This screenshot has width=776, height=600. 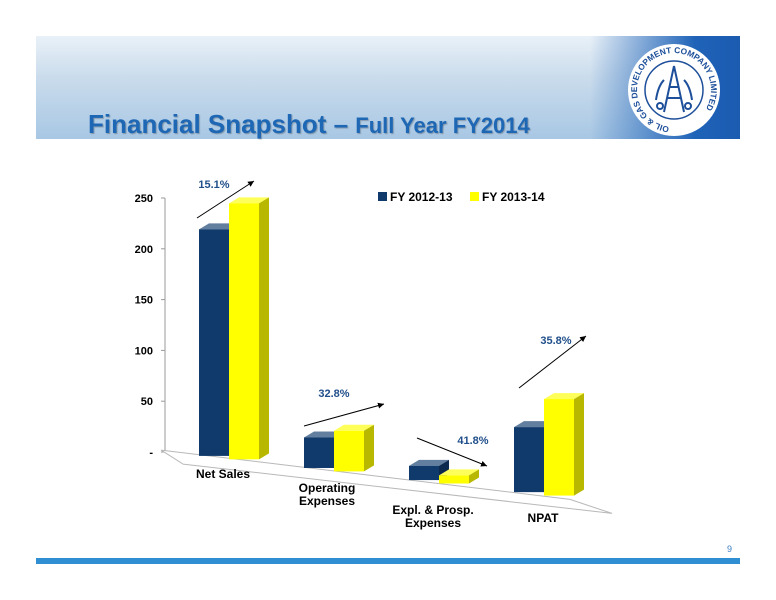 I want to click on legend-label: FY 2013-14, so click(x=513, y=197).